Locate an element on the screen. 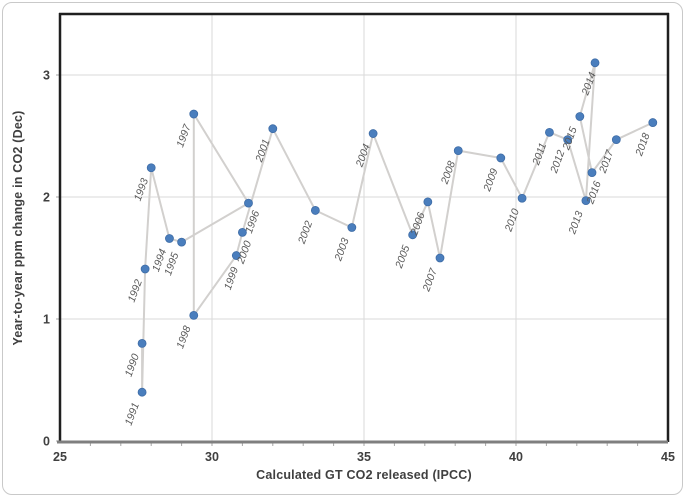 The width and height of the screenshot is (685, 497). x-axis-title: Calculated GT CO2 released (IPCC) is located at coordinates (364, 475).